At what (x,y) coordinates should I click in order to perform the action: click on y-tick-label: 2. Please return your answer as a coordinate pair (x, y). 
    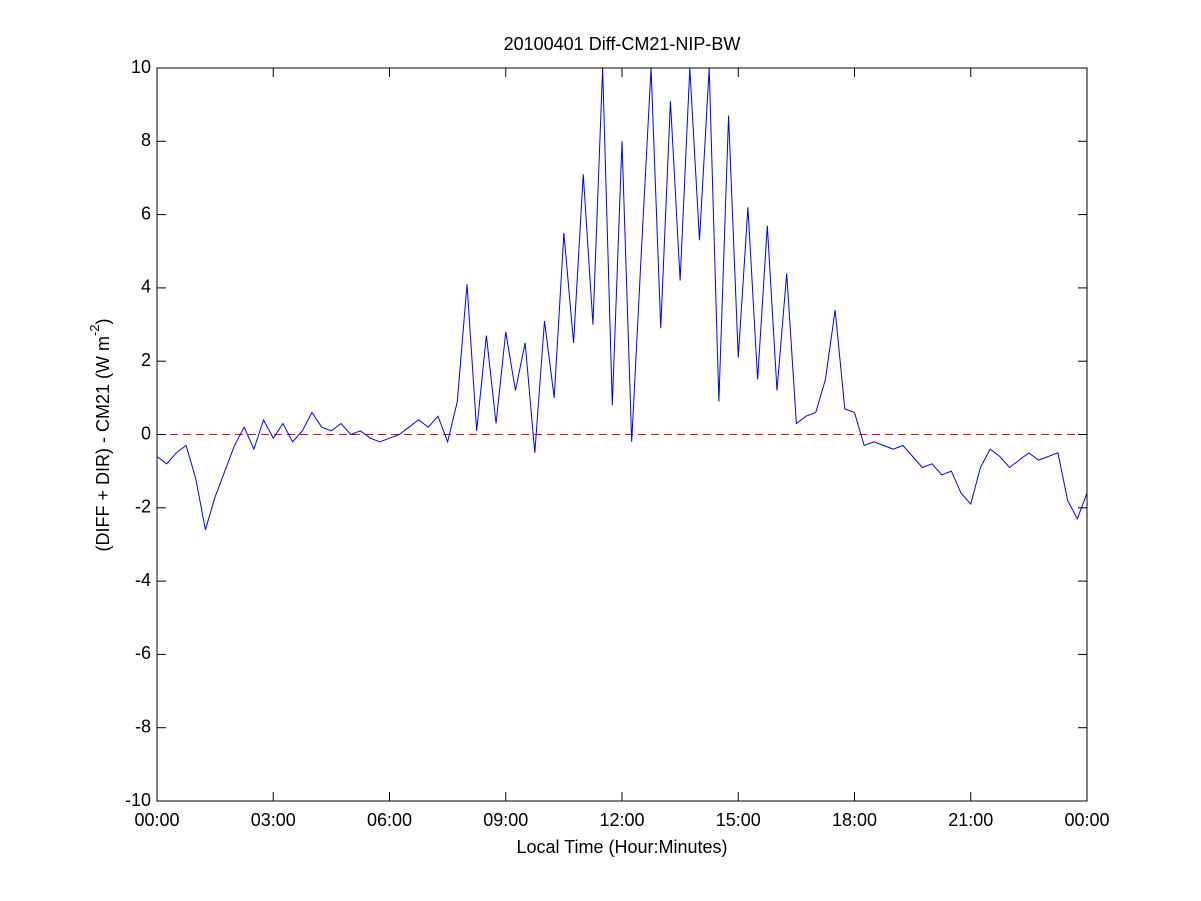
    Looking at the image, I should click on (146, 360).